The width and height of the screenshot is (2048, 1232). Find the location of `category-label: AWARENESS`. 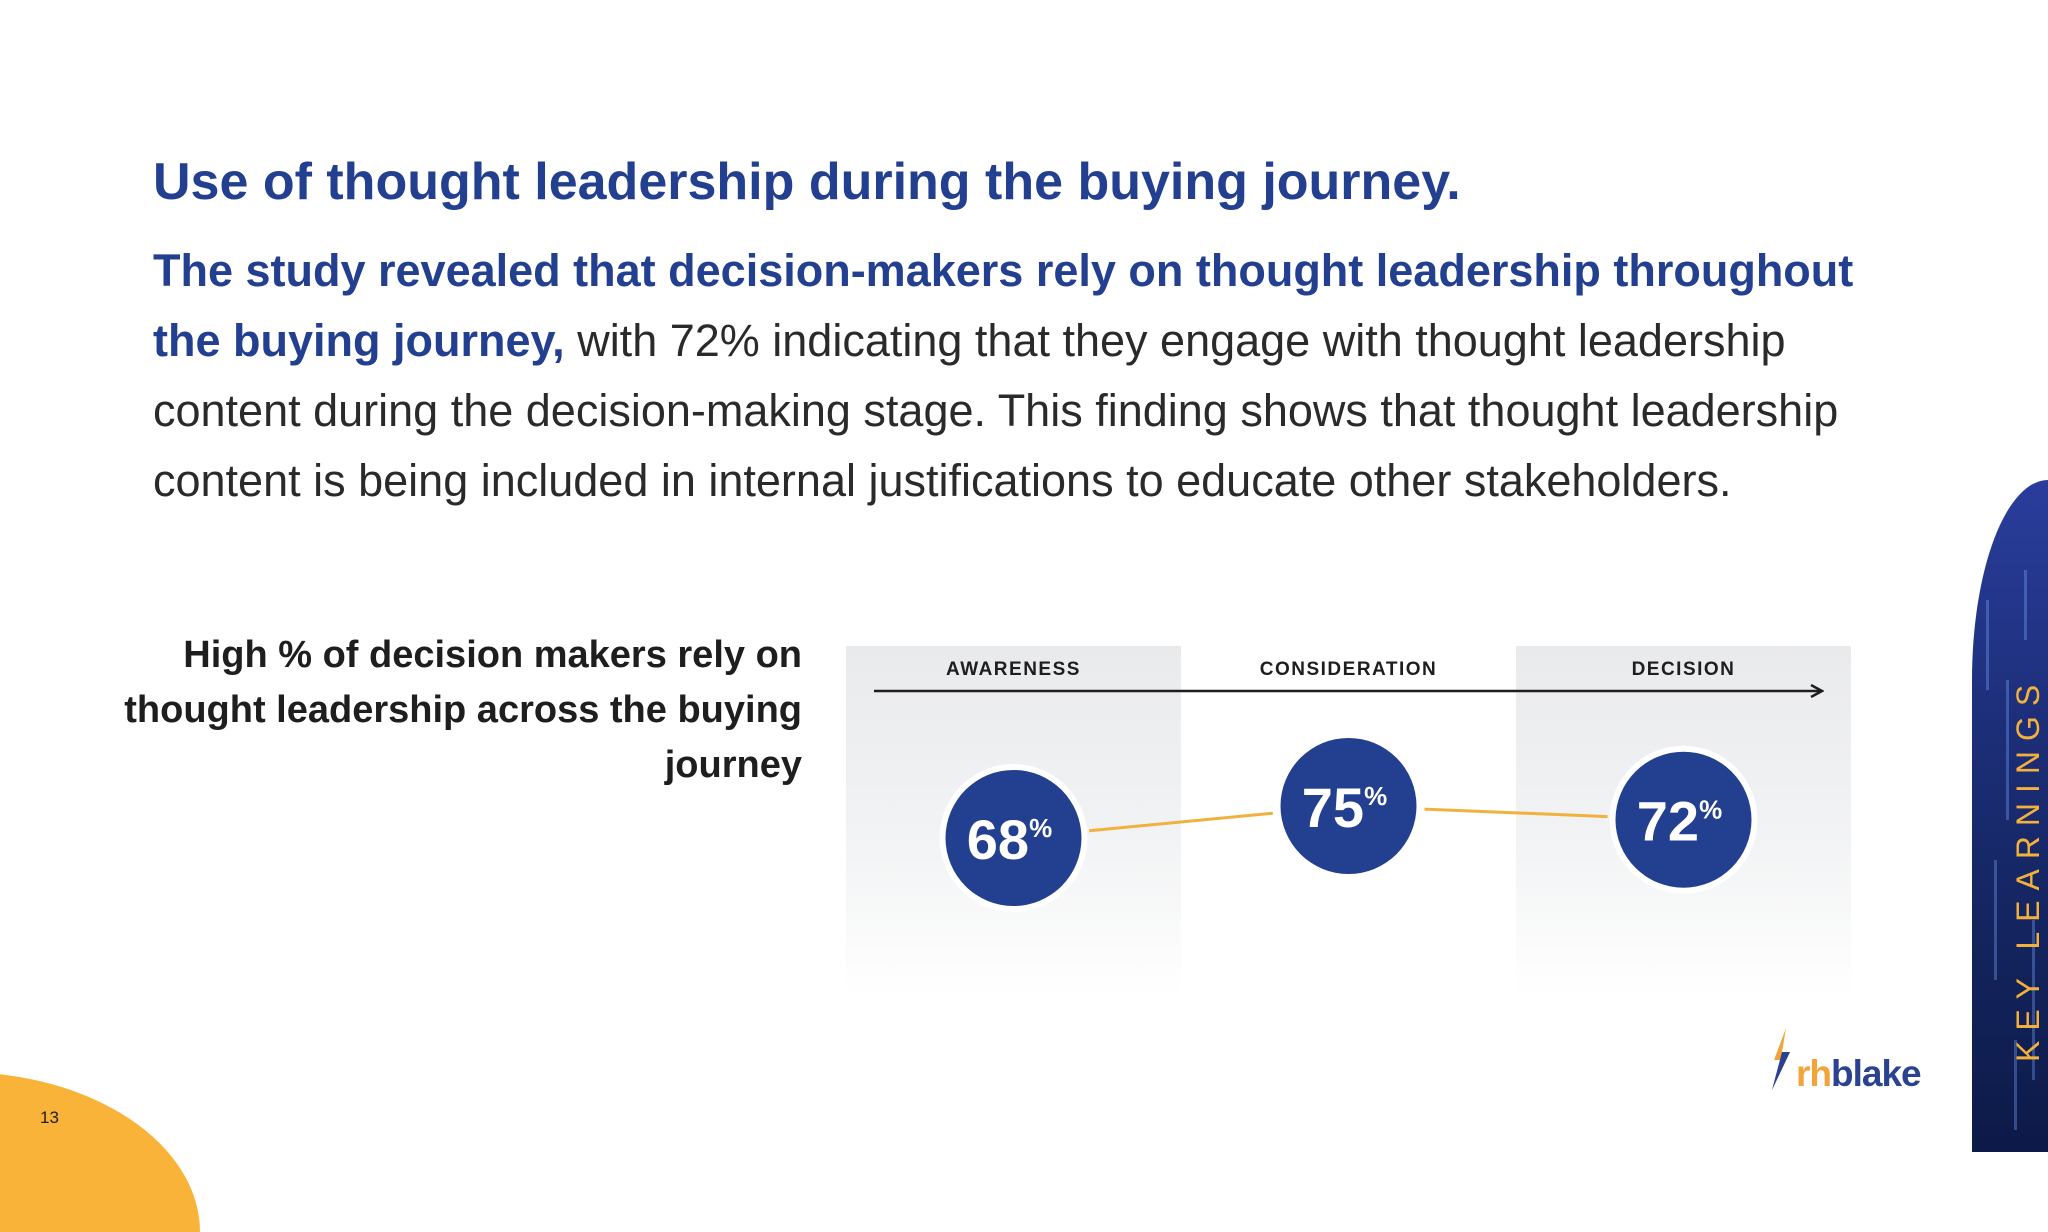

category-label: AWARENESS is located at coordinates (1013, 669).